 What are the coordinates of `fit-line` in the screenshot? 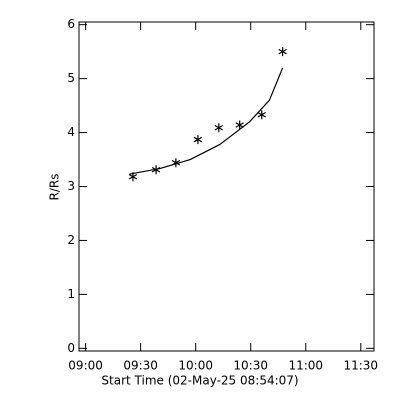 It's located at (206, 121).